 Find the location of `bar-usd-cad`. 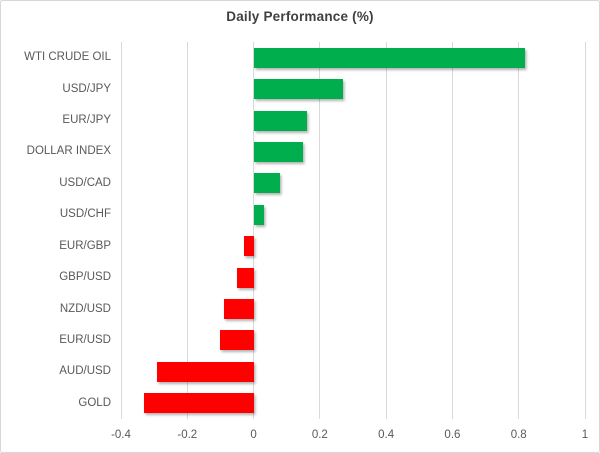

bar-usd-cad is located at coordinates (267, 183).